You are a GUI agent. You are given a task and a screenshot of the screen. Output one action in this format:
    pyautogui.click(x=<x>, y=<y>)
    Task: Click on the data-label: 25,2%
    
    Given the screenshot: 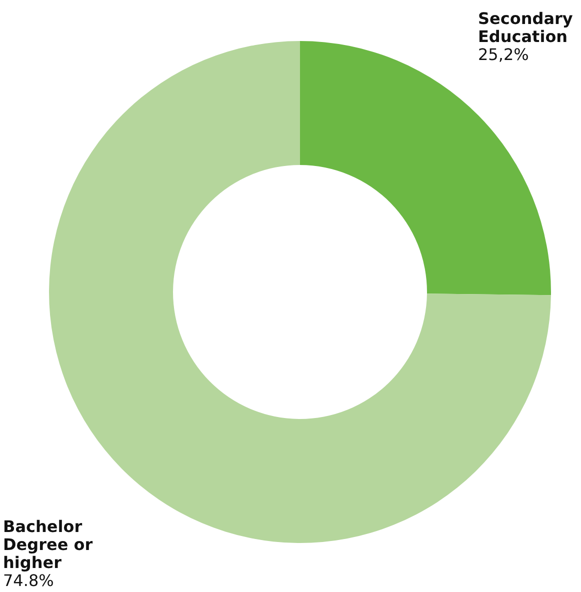 What is the action you would take?
    pyautogui.click(x=503, y=54)
    